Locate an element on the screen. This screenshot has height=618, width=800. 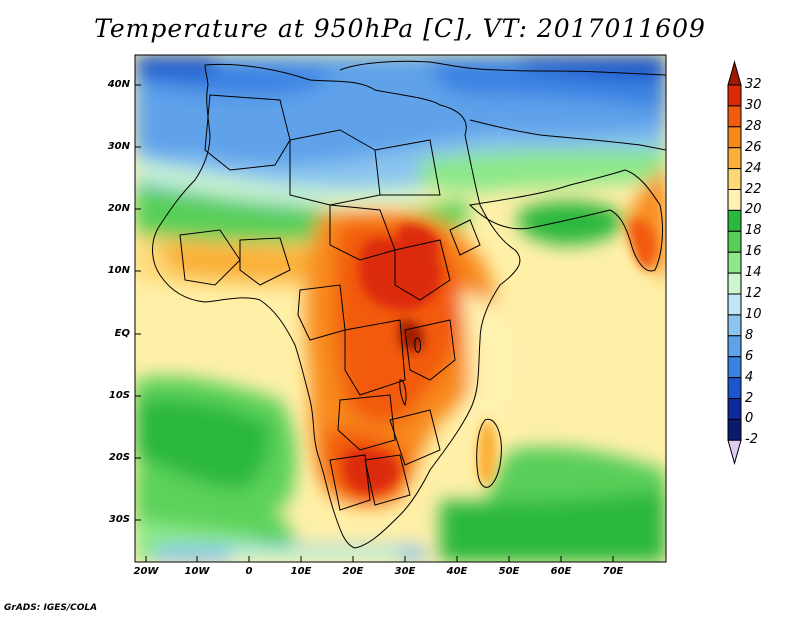
colorbar-label: 0 is located at coordinates (749, 419).